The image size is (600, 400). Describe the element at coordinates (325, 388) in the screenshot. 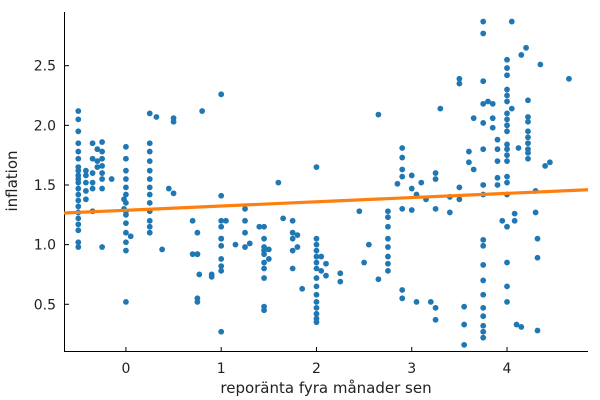

I see `x-axis-title: reporänta fyra månader sen` at that location.